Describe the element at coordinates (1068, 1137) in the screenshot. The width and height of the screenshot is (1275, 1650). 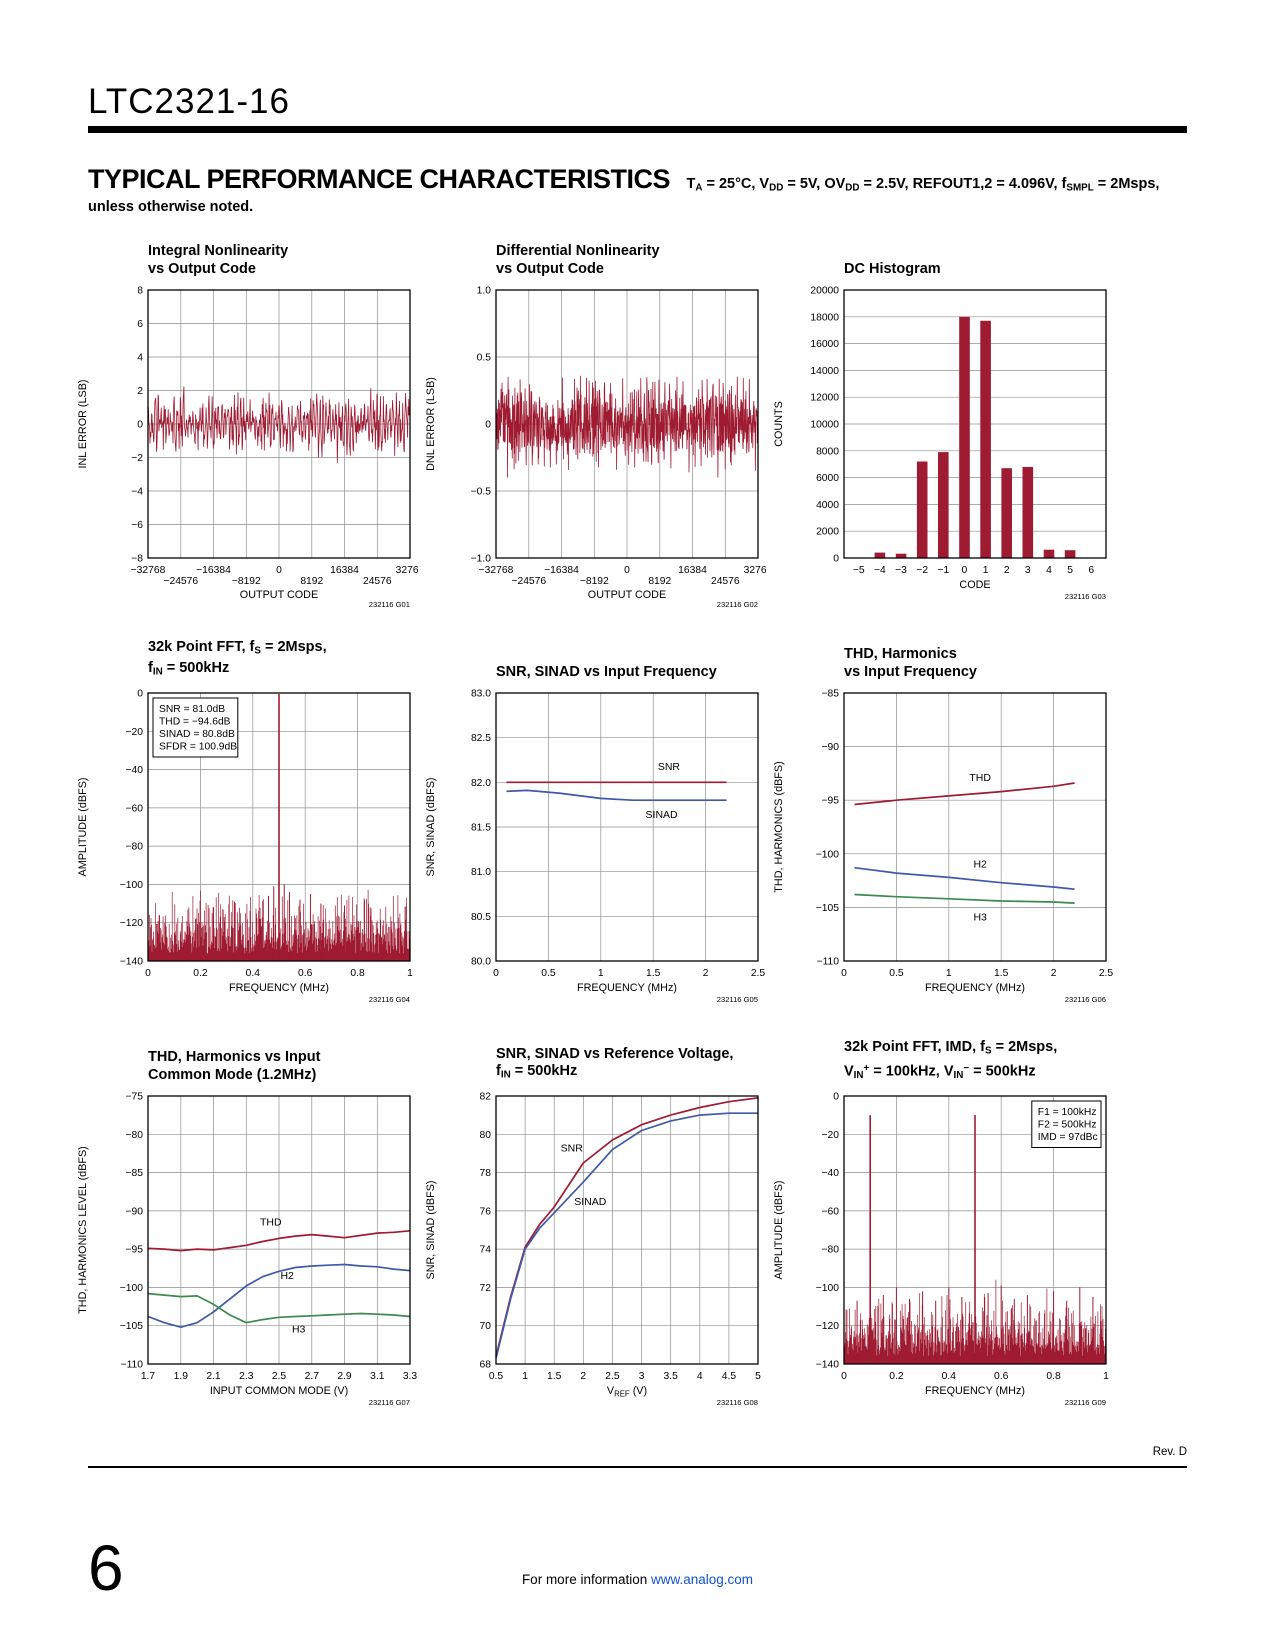
I see `annotation-line: IMD = 97dBc` at that location.